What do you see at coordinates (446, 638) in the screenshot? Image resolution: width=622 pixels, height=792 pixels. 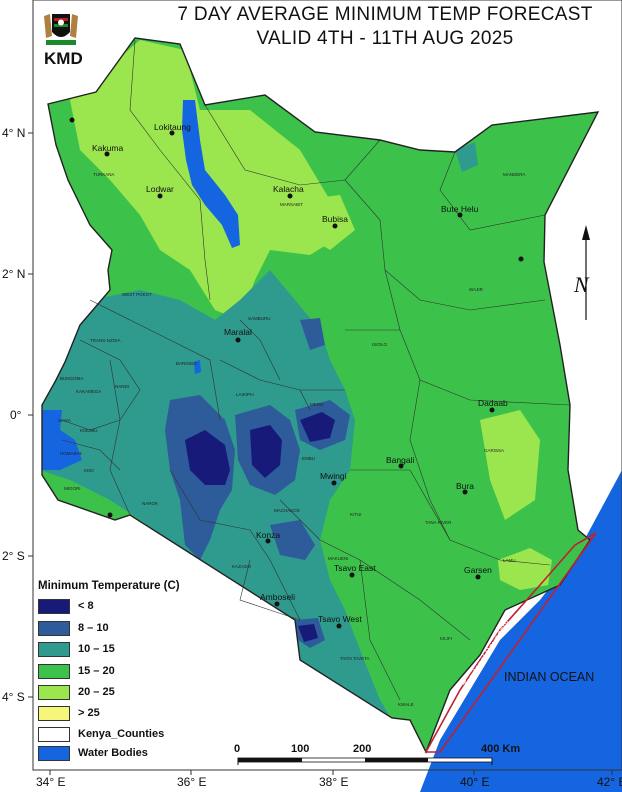 I see `region-label: KILIFI` at bounding box center [446, 638].